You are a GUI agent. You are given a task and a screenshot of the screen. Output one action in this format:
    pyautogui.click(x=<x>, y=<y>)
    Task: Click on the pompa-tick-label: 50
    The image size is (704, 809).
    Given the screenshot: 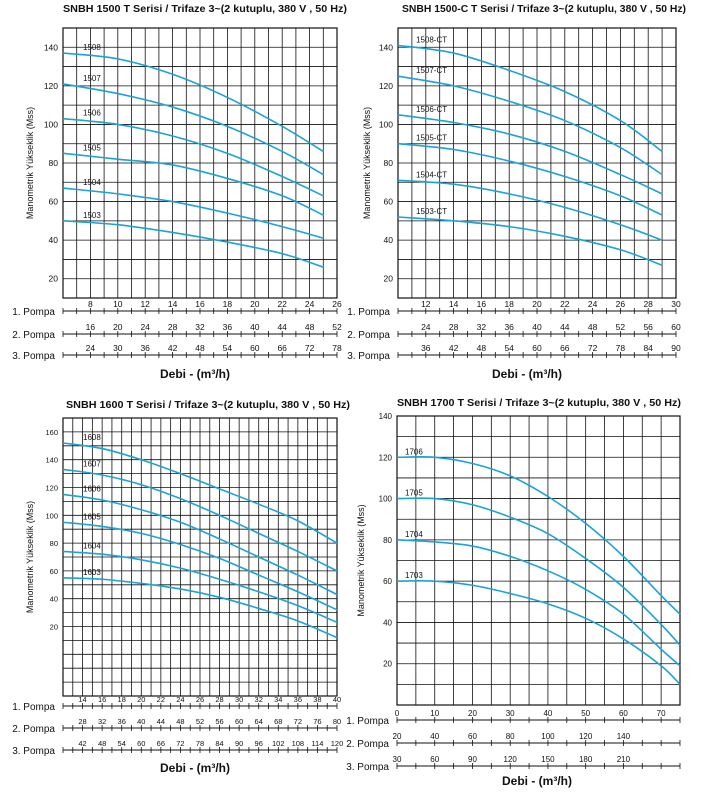 What is the action you would take?
    pyautogui.click(x=585, y=713)
    